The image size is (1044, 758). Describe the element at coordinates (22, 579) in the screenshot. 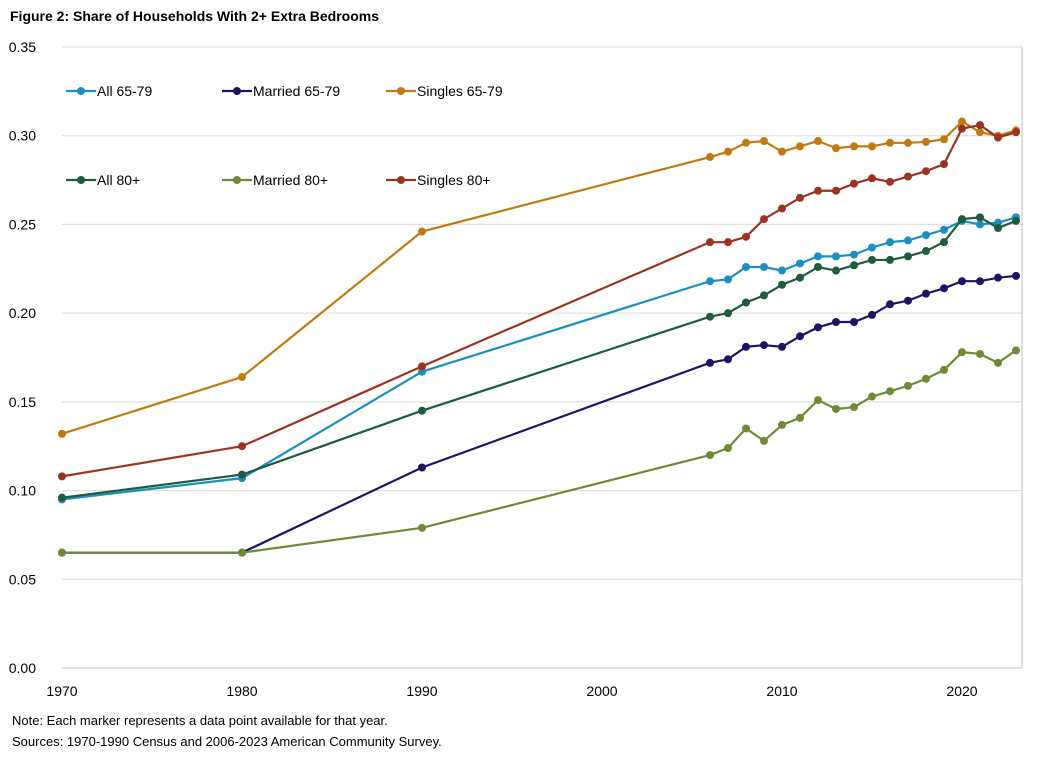

I see `y-tick-label: 0.05` at that location.